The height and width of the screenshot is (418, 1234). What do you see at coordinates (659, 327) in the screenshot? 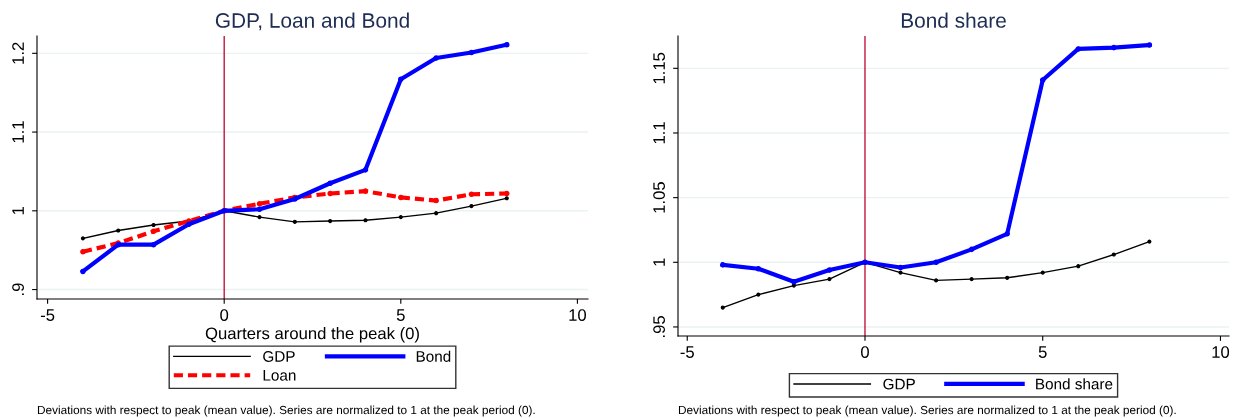
I see `y-tick-label: .95` at bounding box center [659, 327].